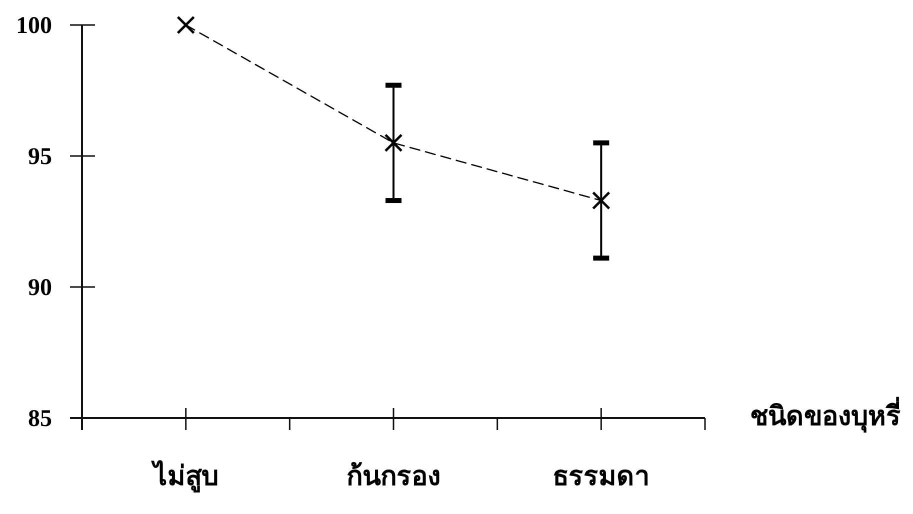  I want to click on y-tick-label: 95, so click(40, 157).